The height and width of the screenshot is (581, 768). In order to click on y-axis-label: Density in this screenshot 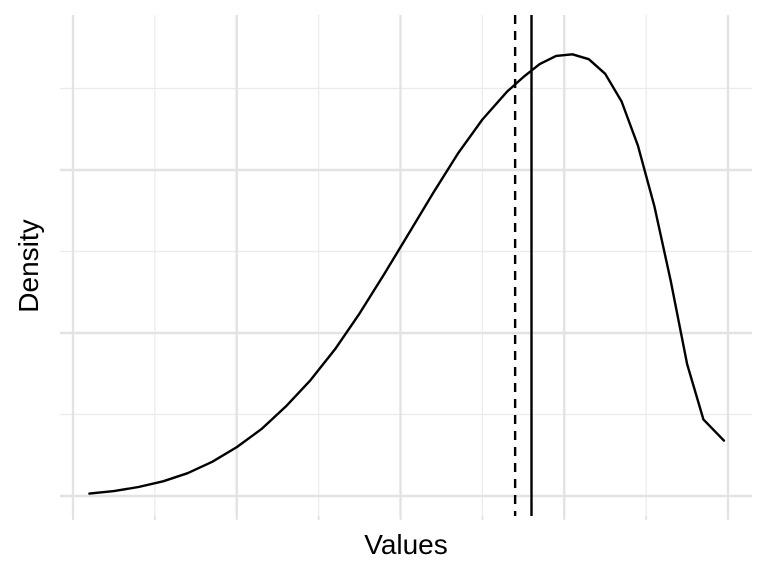, I will do `click(28, 265)`.